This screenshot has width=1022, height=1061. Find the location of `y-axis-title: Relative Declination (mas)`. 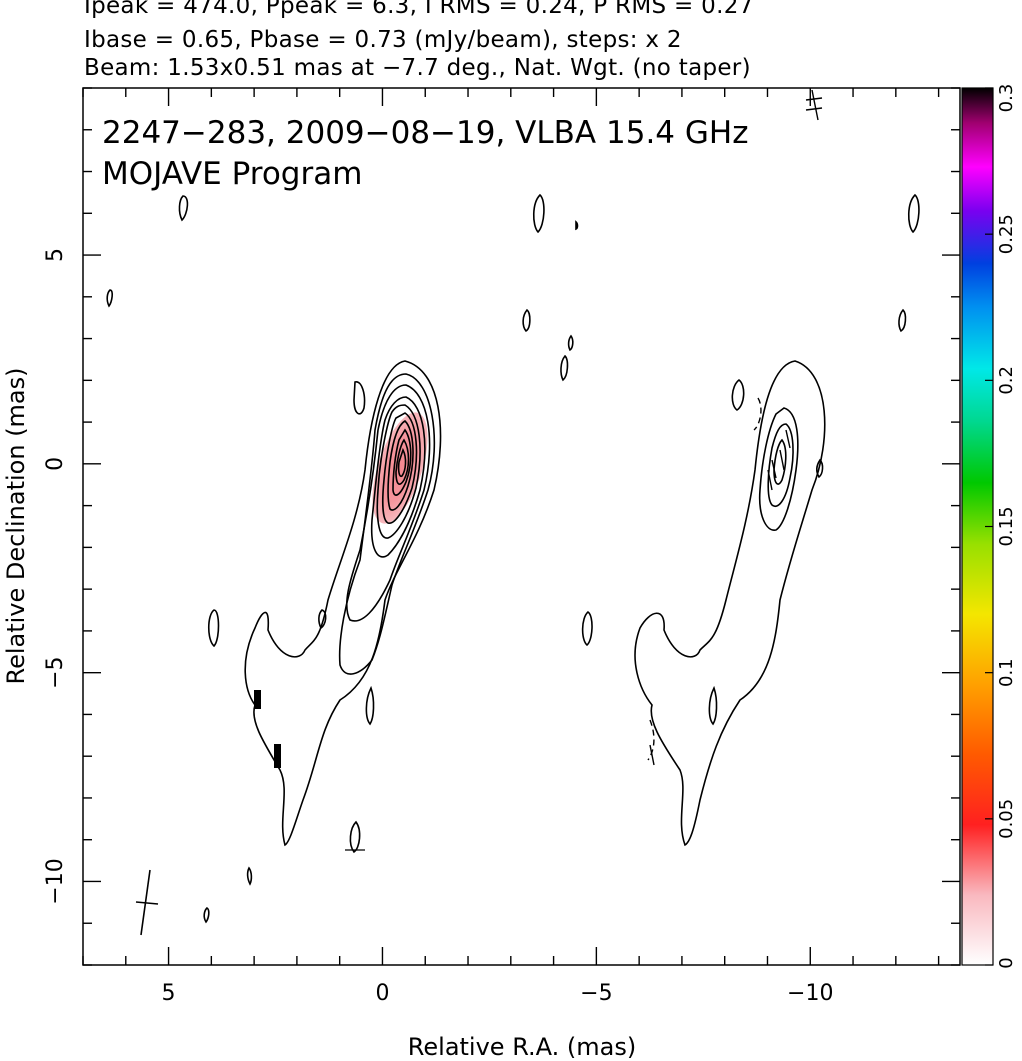

y-axis-title: Relative Declination (mas) is located at coordinates (16, 525).